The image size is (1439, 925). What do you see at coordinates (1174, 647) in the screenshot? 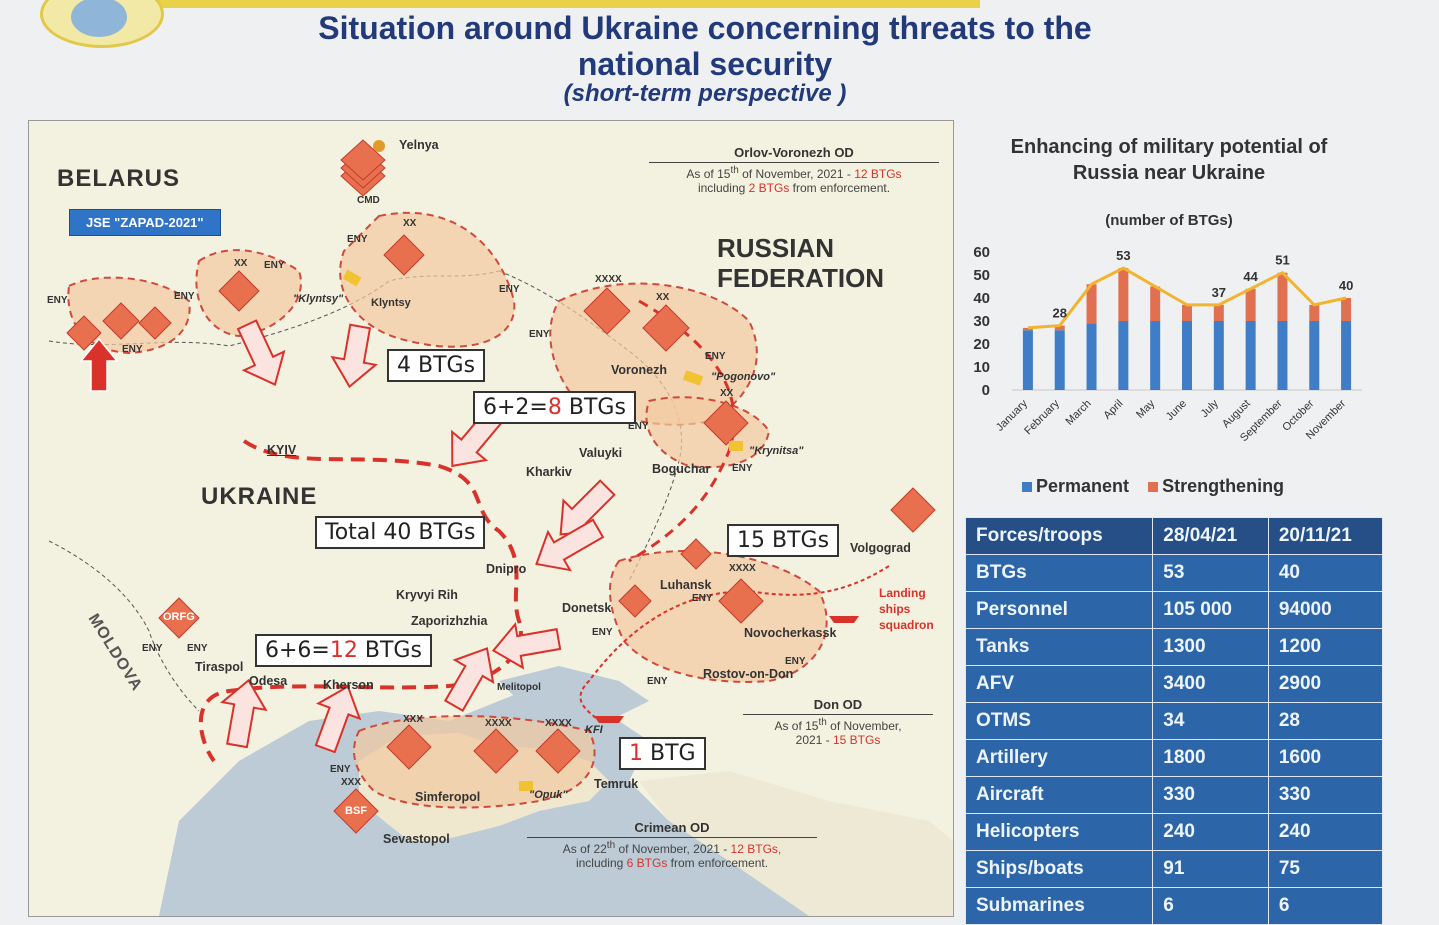
I see `table-row: Tanks 1300 1200` at bounding box center [1174, 647].